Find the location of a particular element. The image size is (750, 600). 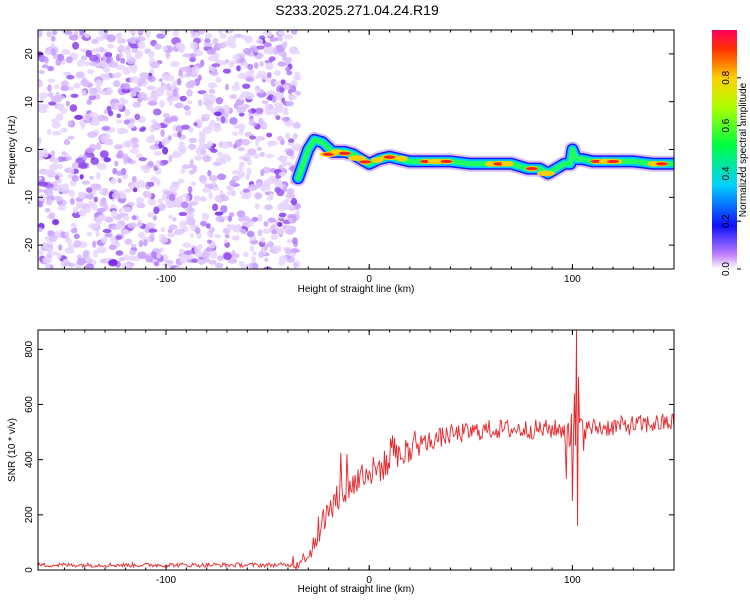

colorbar-tick-label: 0.8 is located at coordinates (726, 77).